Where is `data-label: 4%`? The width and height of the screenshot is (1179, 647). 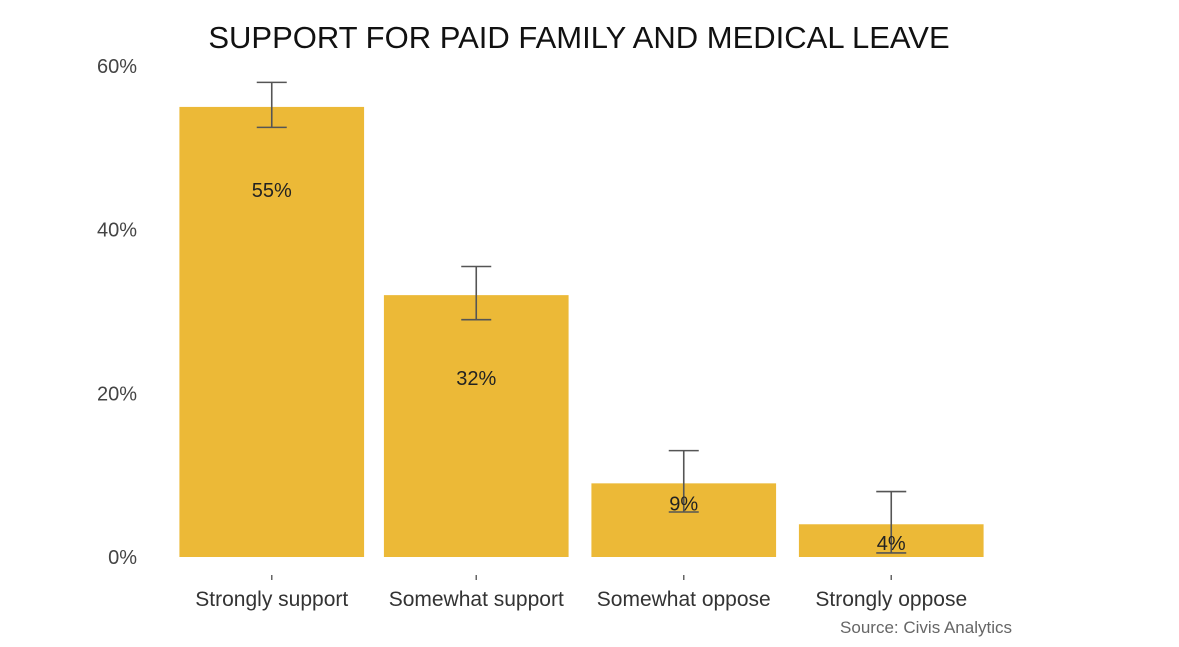
data-label: 4% is located at coordinates (891, 544).